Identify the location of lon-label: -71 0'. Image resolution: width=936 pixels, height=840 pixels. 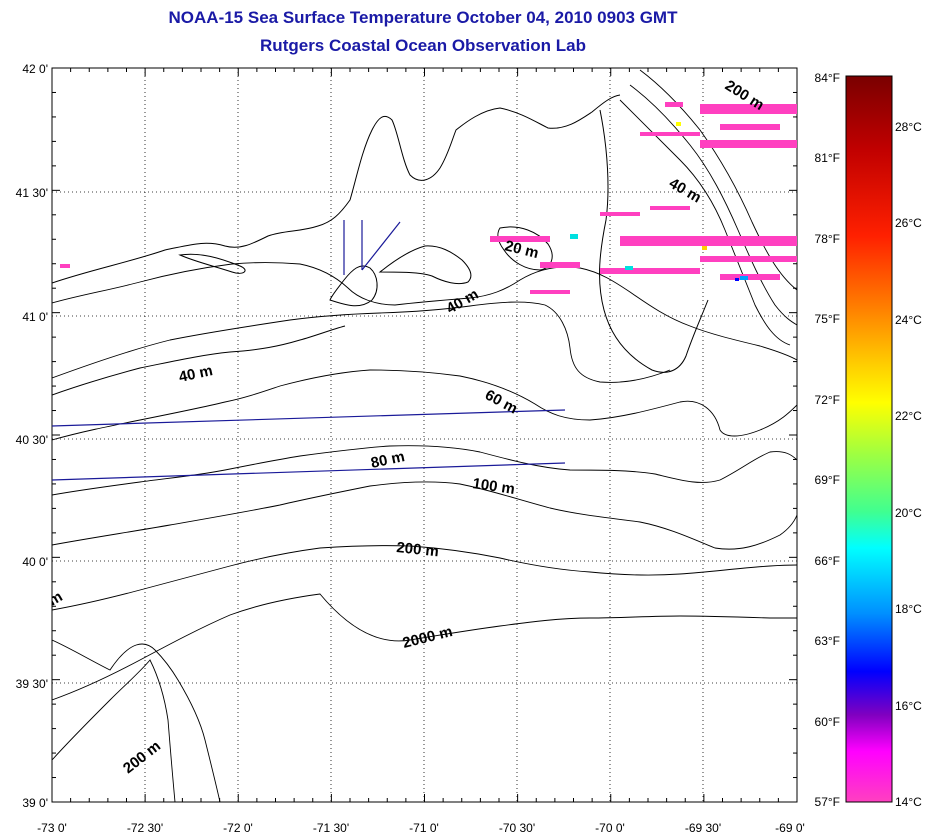
(424, 828).